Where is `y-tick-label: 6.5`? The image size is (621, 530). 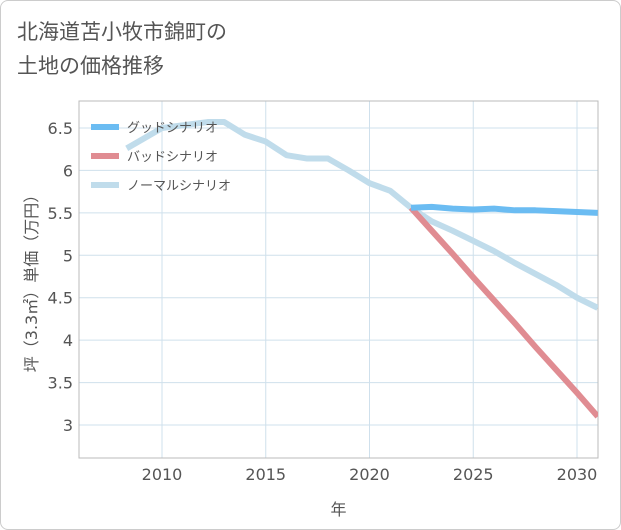
y-tick-label: 6.5 is located at coordinates (60, 128).